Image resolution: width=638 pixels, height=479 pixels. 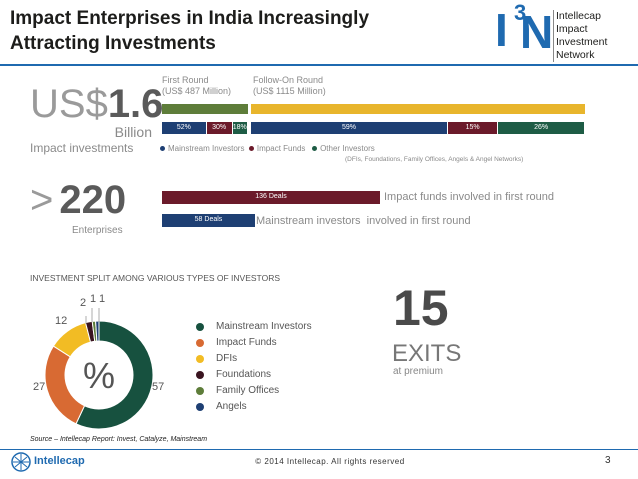 I want to click on donut-legend-label: Angels, so click(x=231, y=406).